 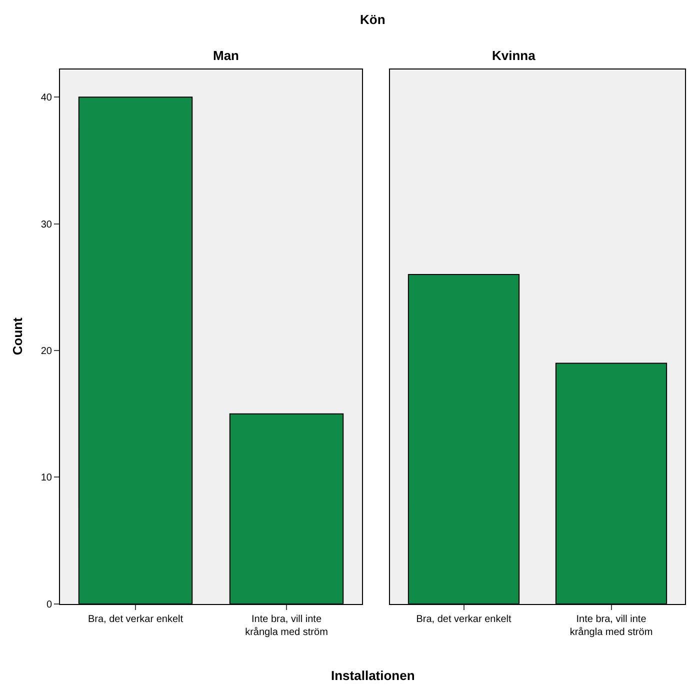 I want to click on y-tick-label: 40, so click(x=46, y=98).